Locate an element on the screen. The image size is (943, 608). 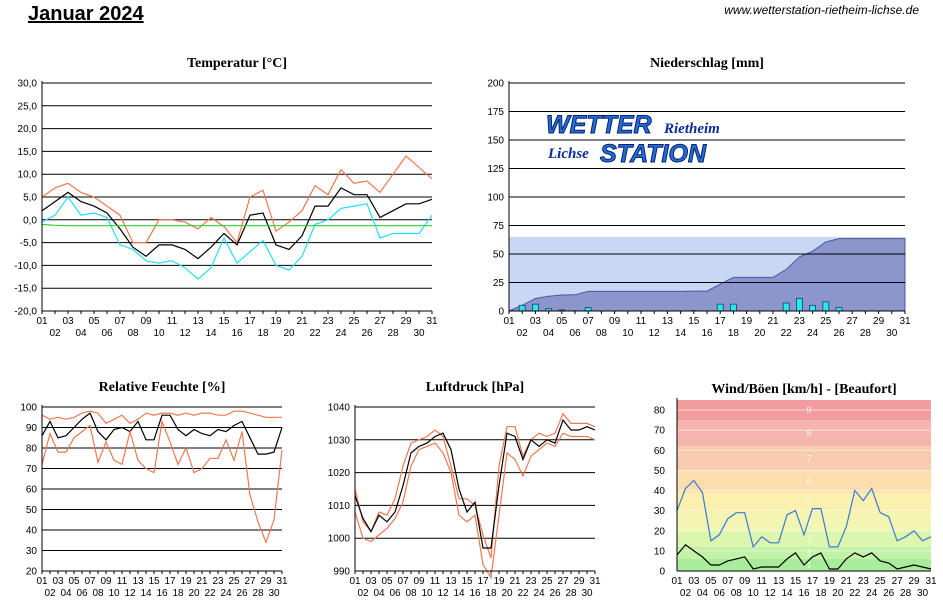
chart-title: Niederschlag [mm] is located at coordinates (707, 63).